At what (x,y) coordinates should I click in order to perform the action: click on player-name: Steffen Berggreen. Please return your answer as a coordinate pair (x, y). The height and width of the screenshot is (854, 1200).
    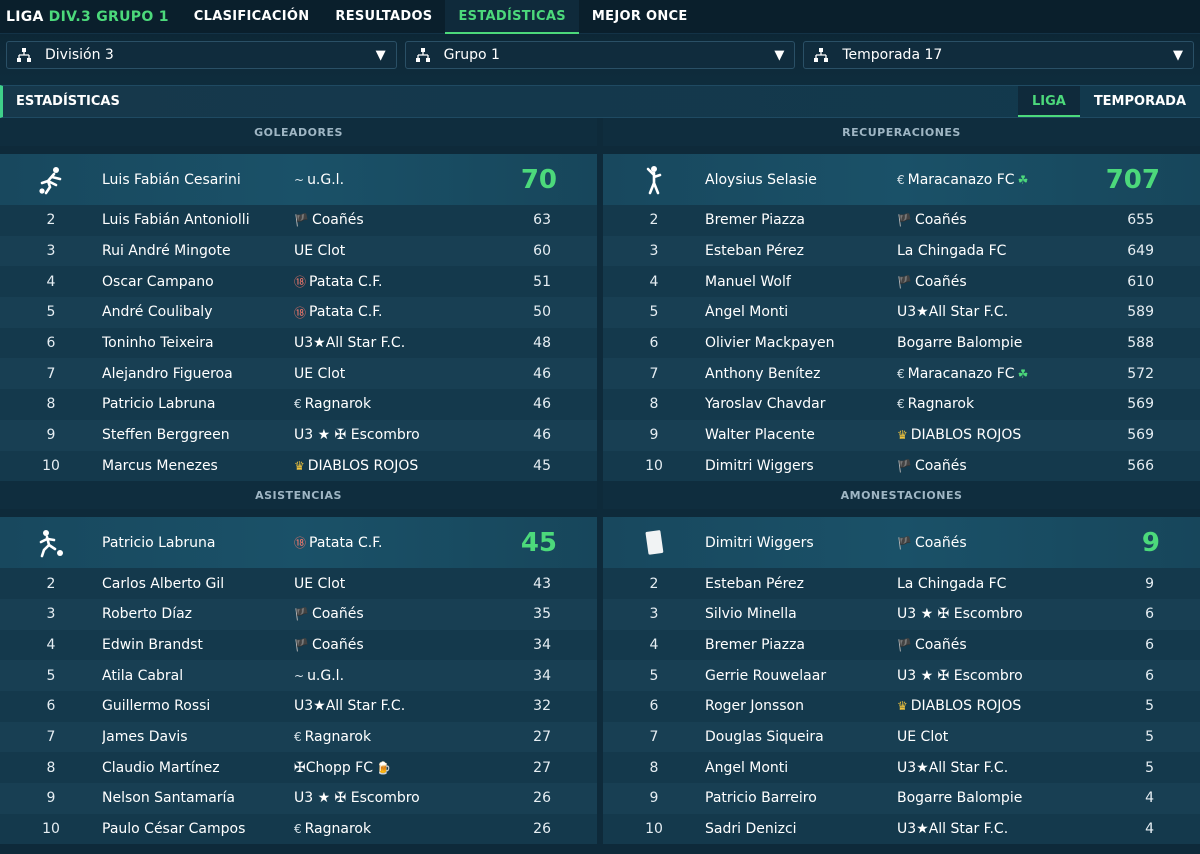
    Looking at the image, I should click on (166, 435).